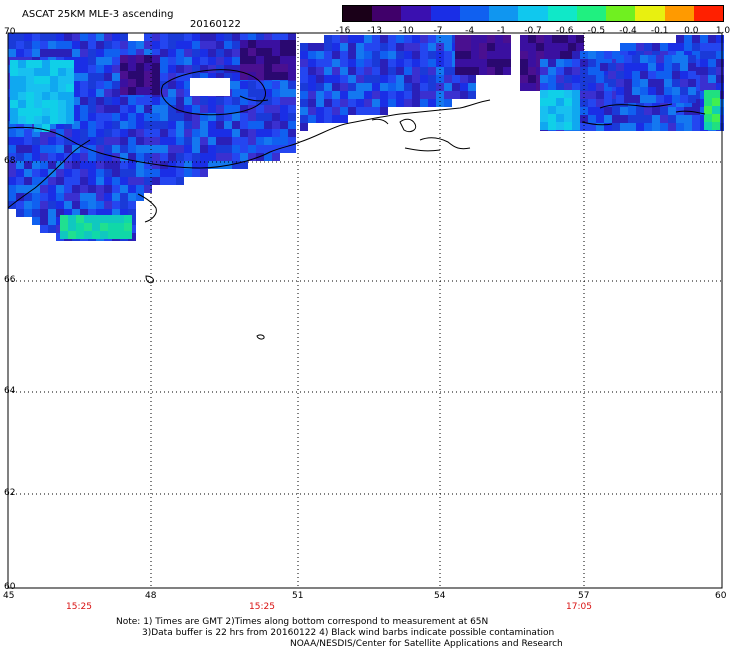 This screenshot has height=650, width=740. Describe the element at coordinates (691, 31) in the screenshot. I see `colorbar-label: 0.0` at that location.